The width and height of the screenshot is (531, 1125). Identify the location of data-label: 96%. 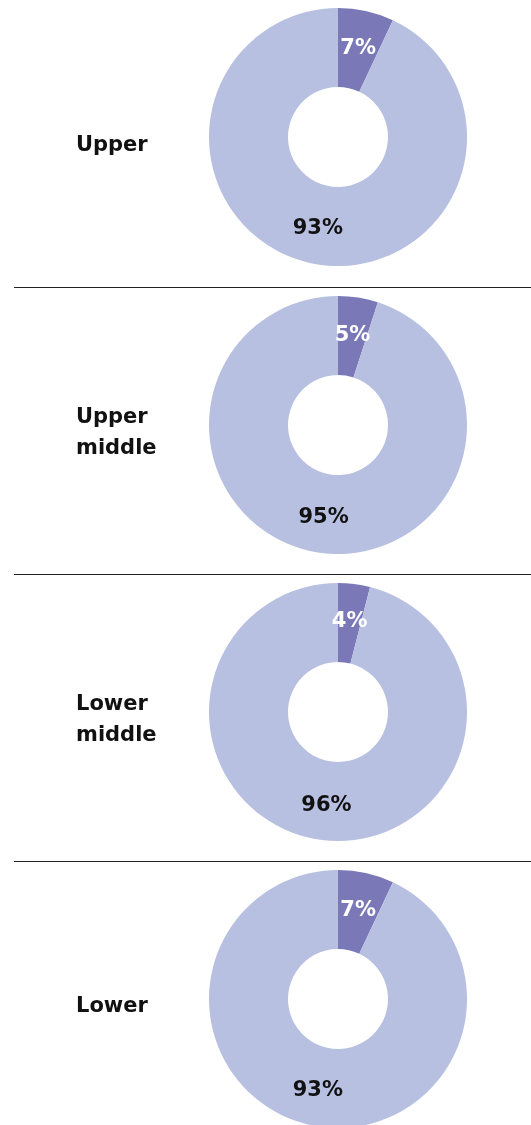
(326, 803).